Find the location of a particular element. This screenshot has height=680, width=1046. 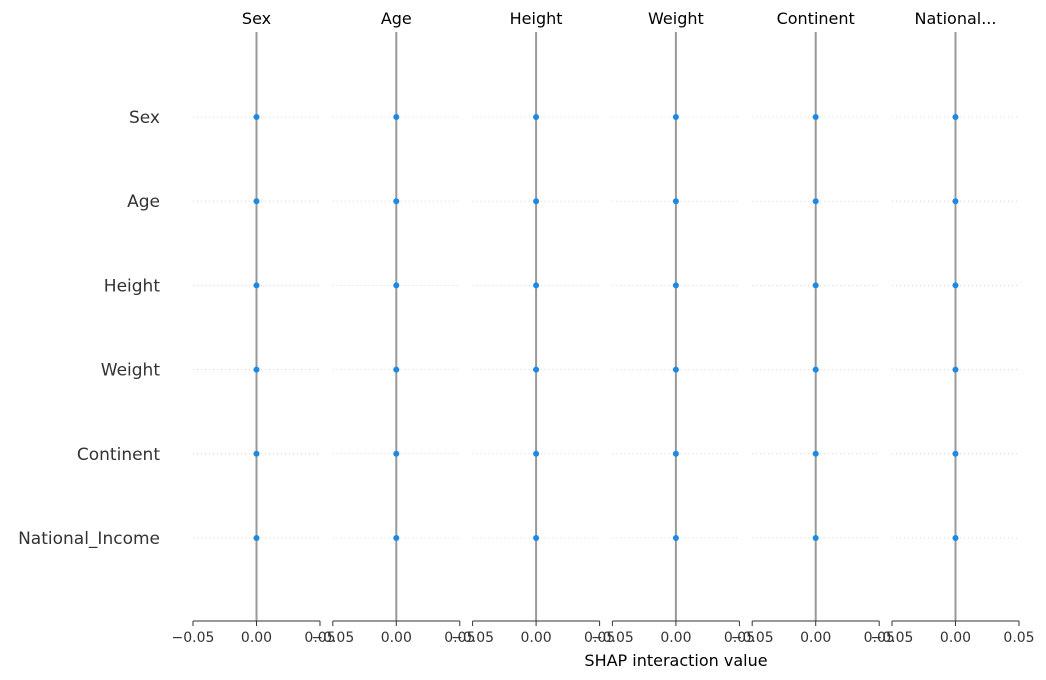

row-label: National_Income is located at coordinates (89, 539).